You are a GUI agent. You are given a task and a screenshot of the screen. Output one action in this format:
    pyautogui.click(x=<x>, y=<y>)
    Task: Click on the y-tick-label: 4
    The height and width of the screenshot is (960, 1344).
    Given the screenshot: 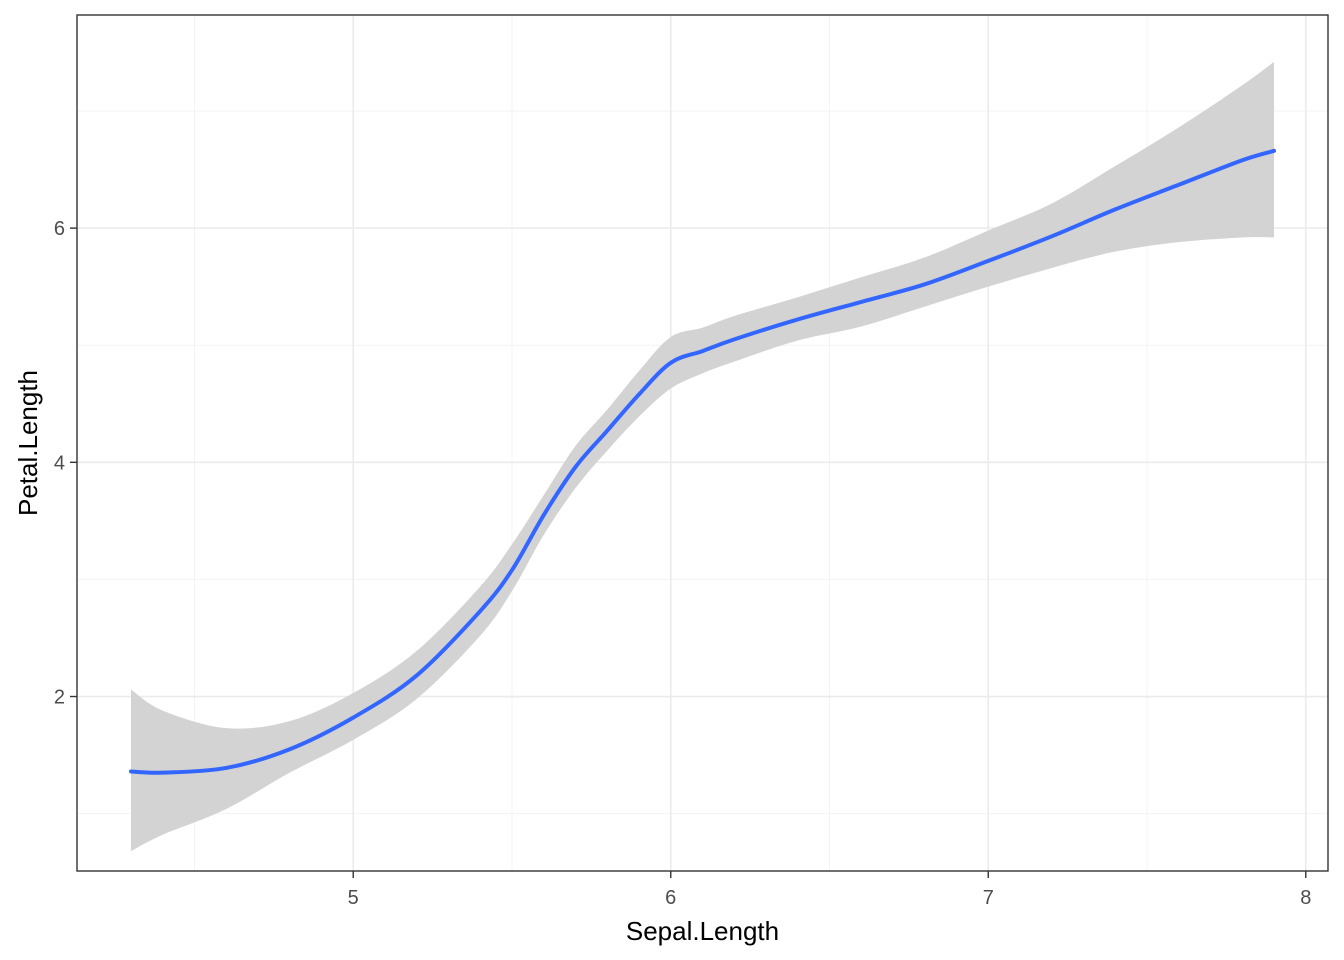 What is the action you would take?
    pyautogui.click(x=59, y=463)
    